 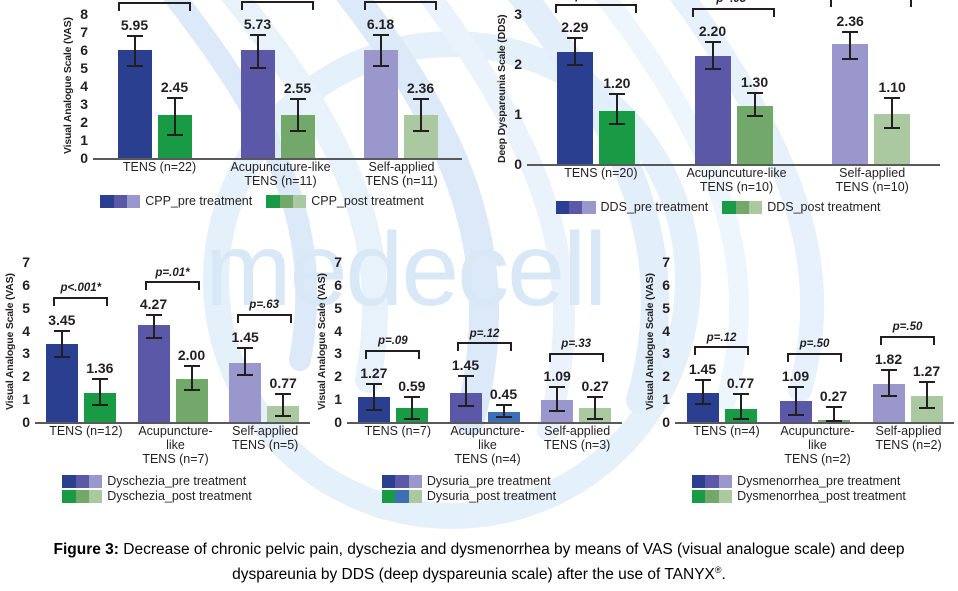 What do you see at coordinates (491, 496) in the screenshot?
I see `legend-label: Dysuria_post treatment` at bounding box center [491, 496].